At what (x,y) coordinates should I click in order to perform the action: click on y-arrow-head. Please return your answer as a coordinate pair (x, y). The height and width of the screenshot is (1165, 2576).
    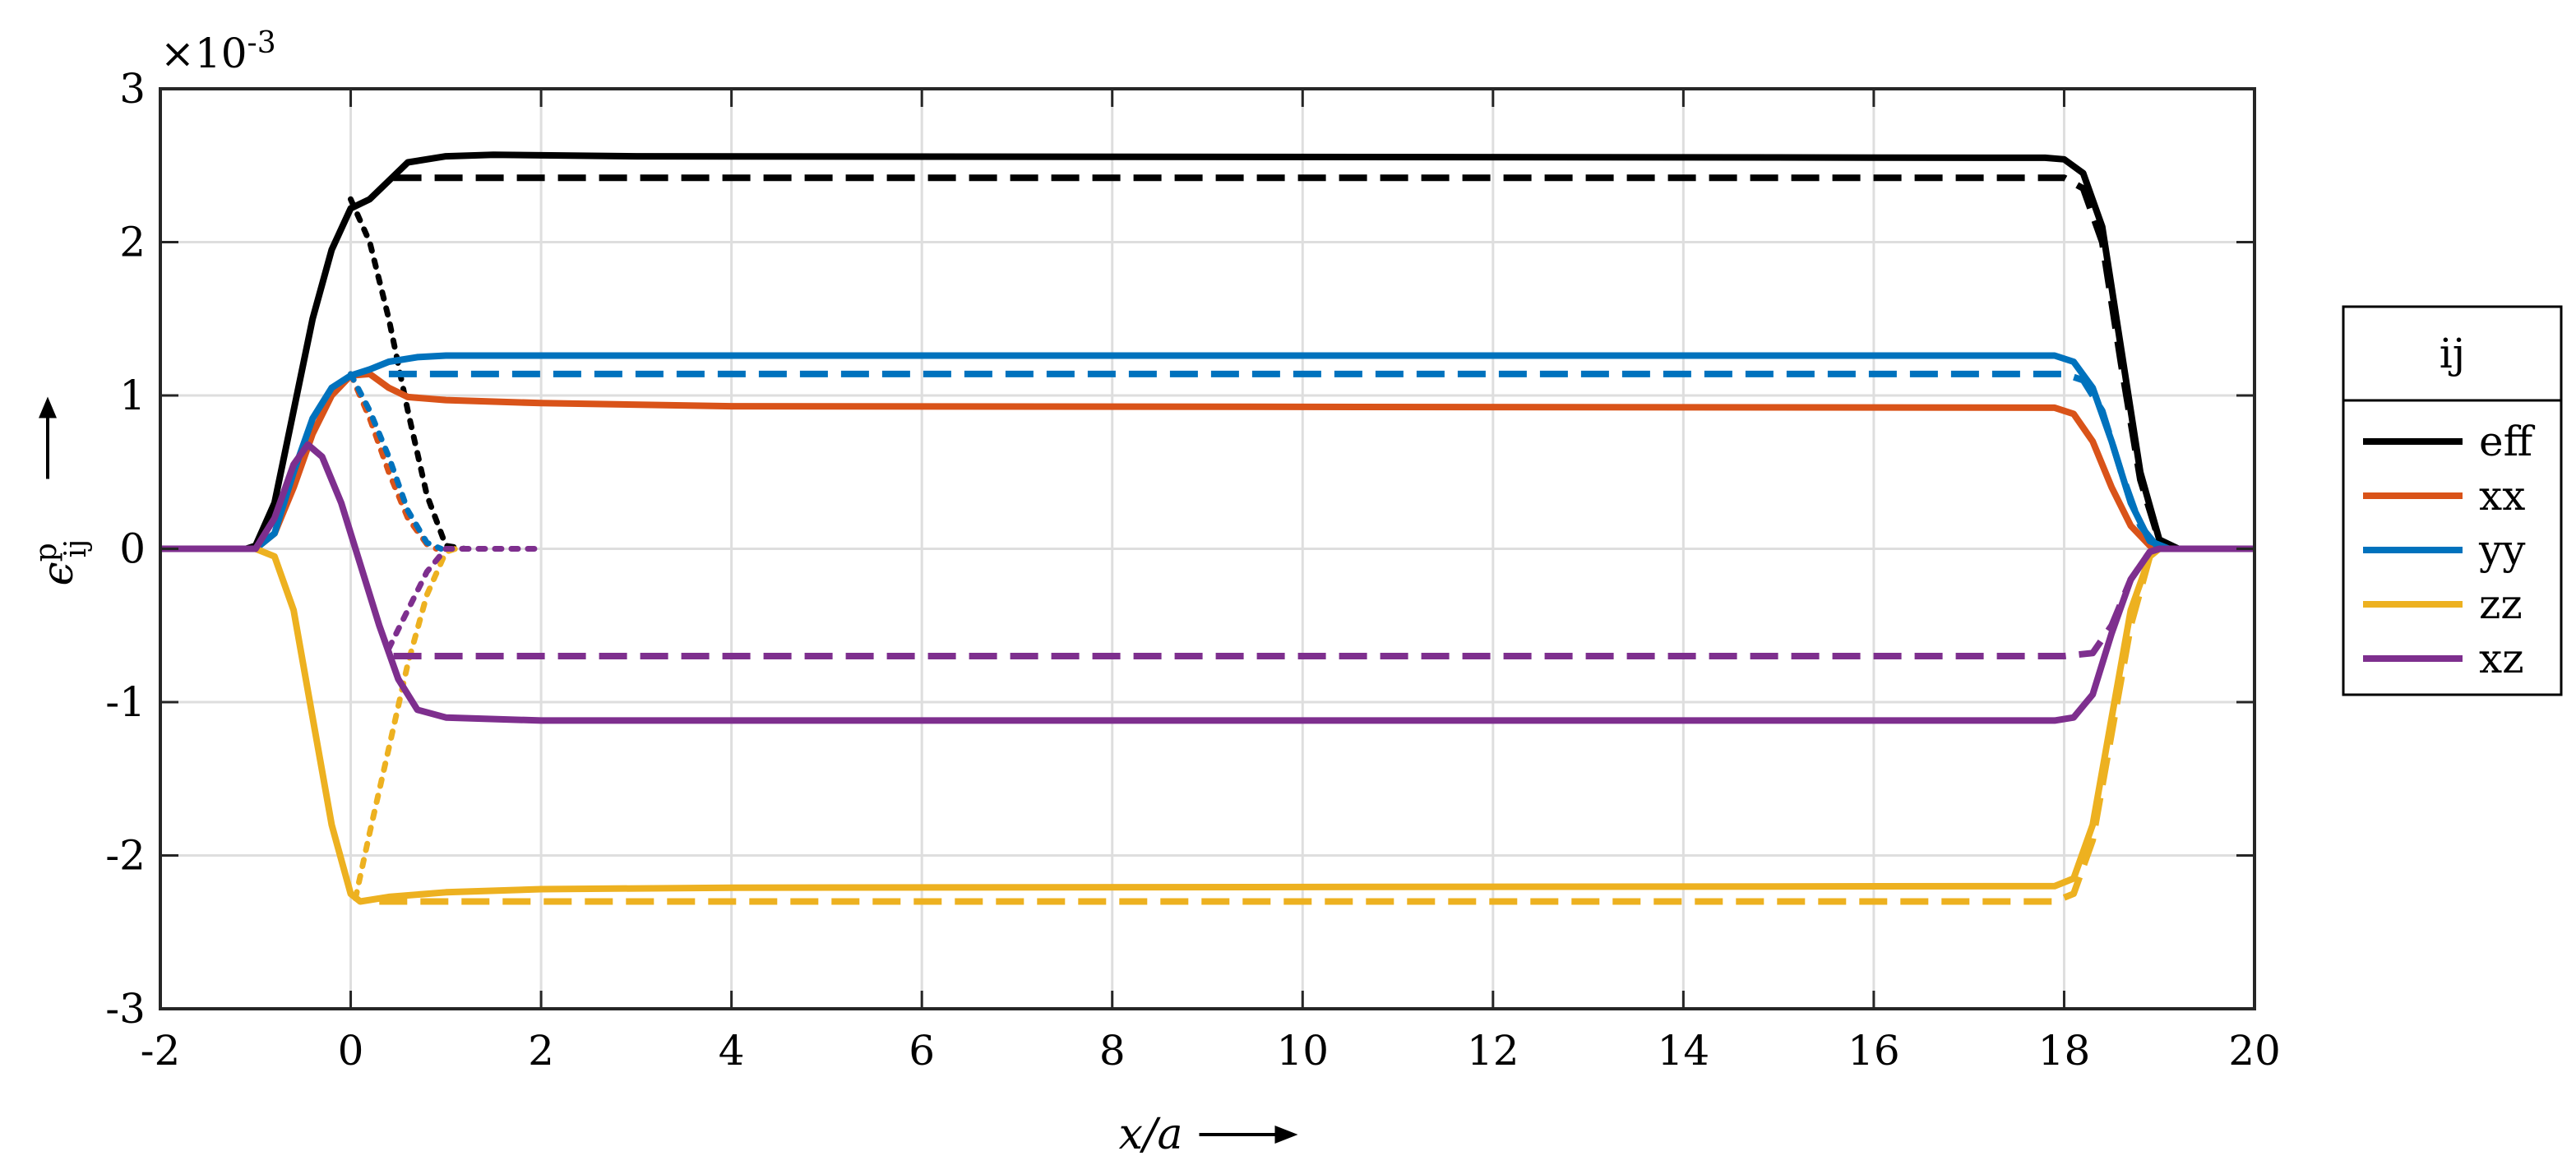
    Looking at the image, I should click on (48, 407).